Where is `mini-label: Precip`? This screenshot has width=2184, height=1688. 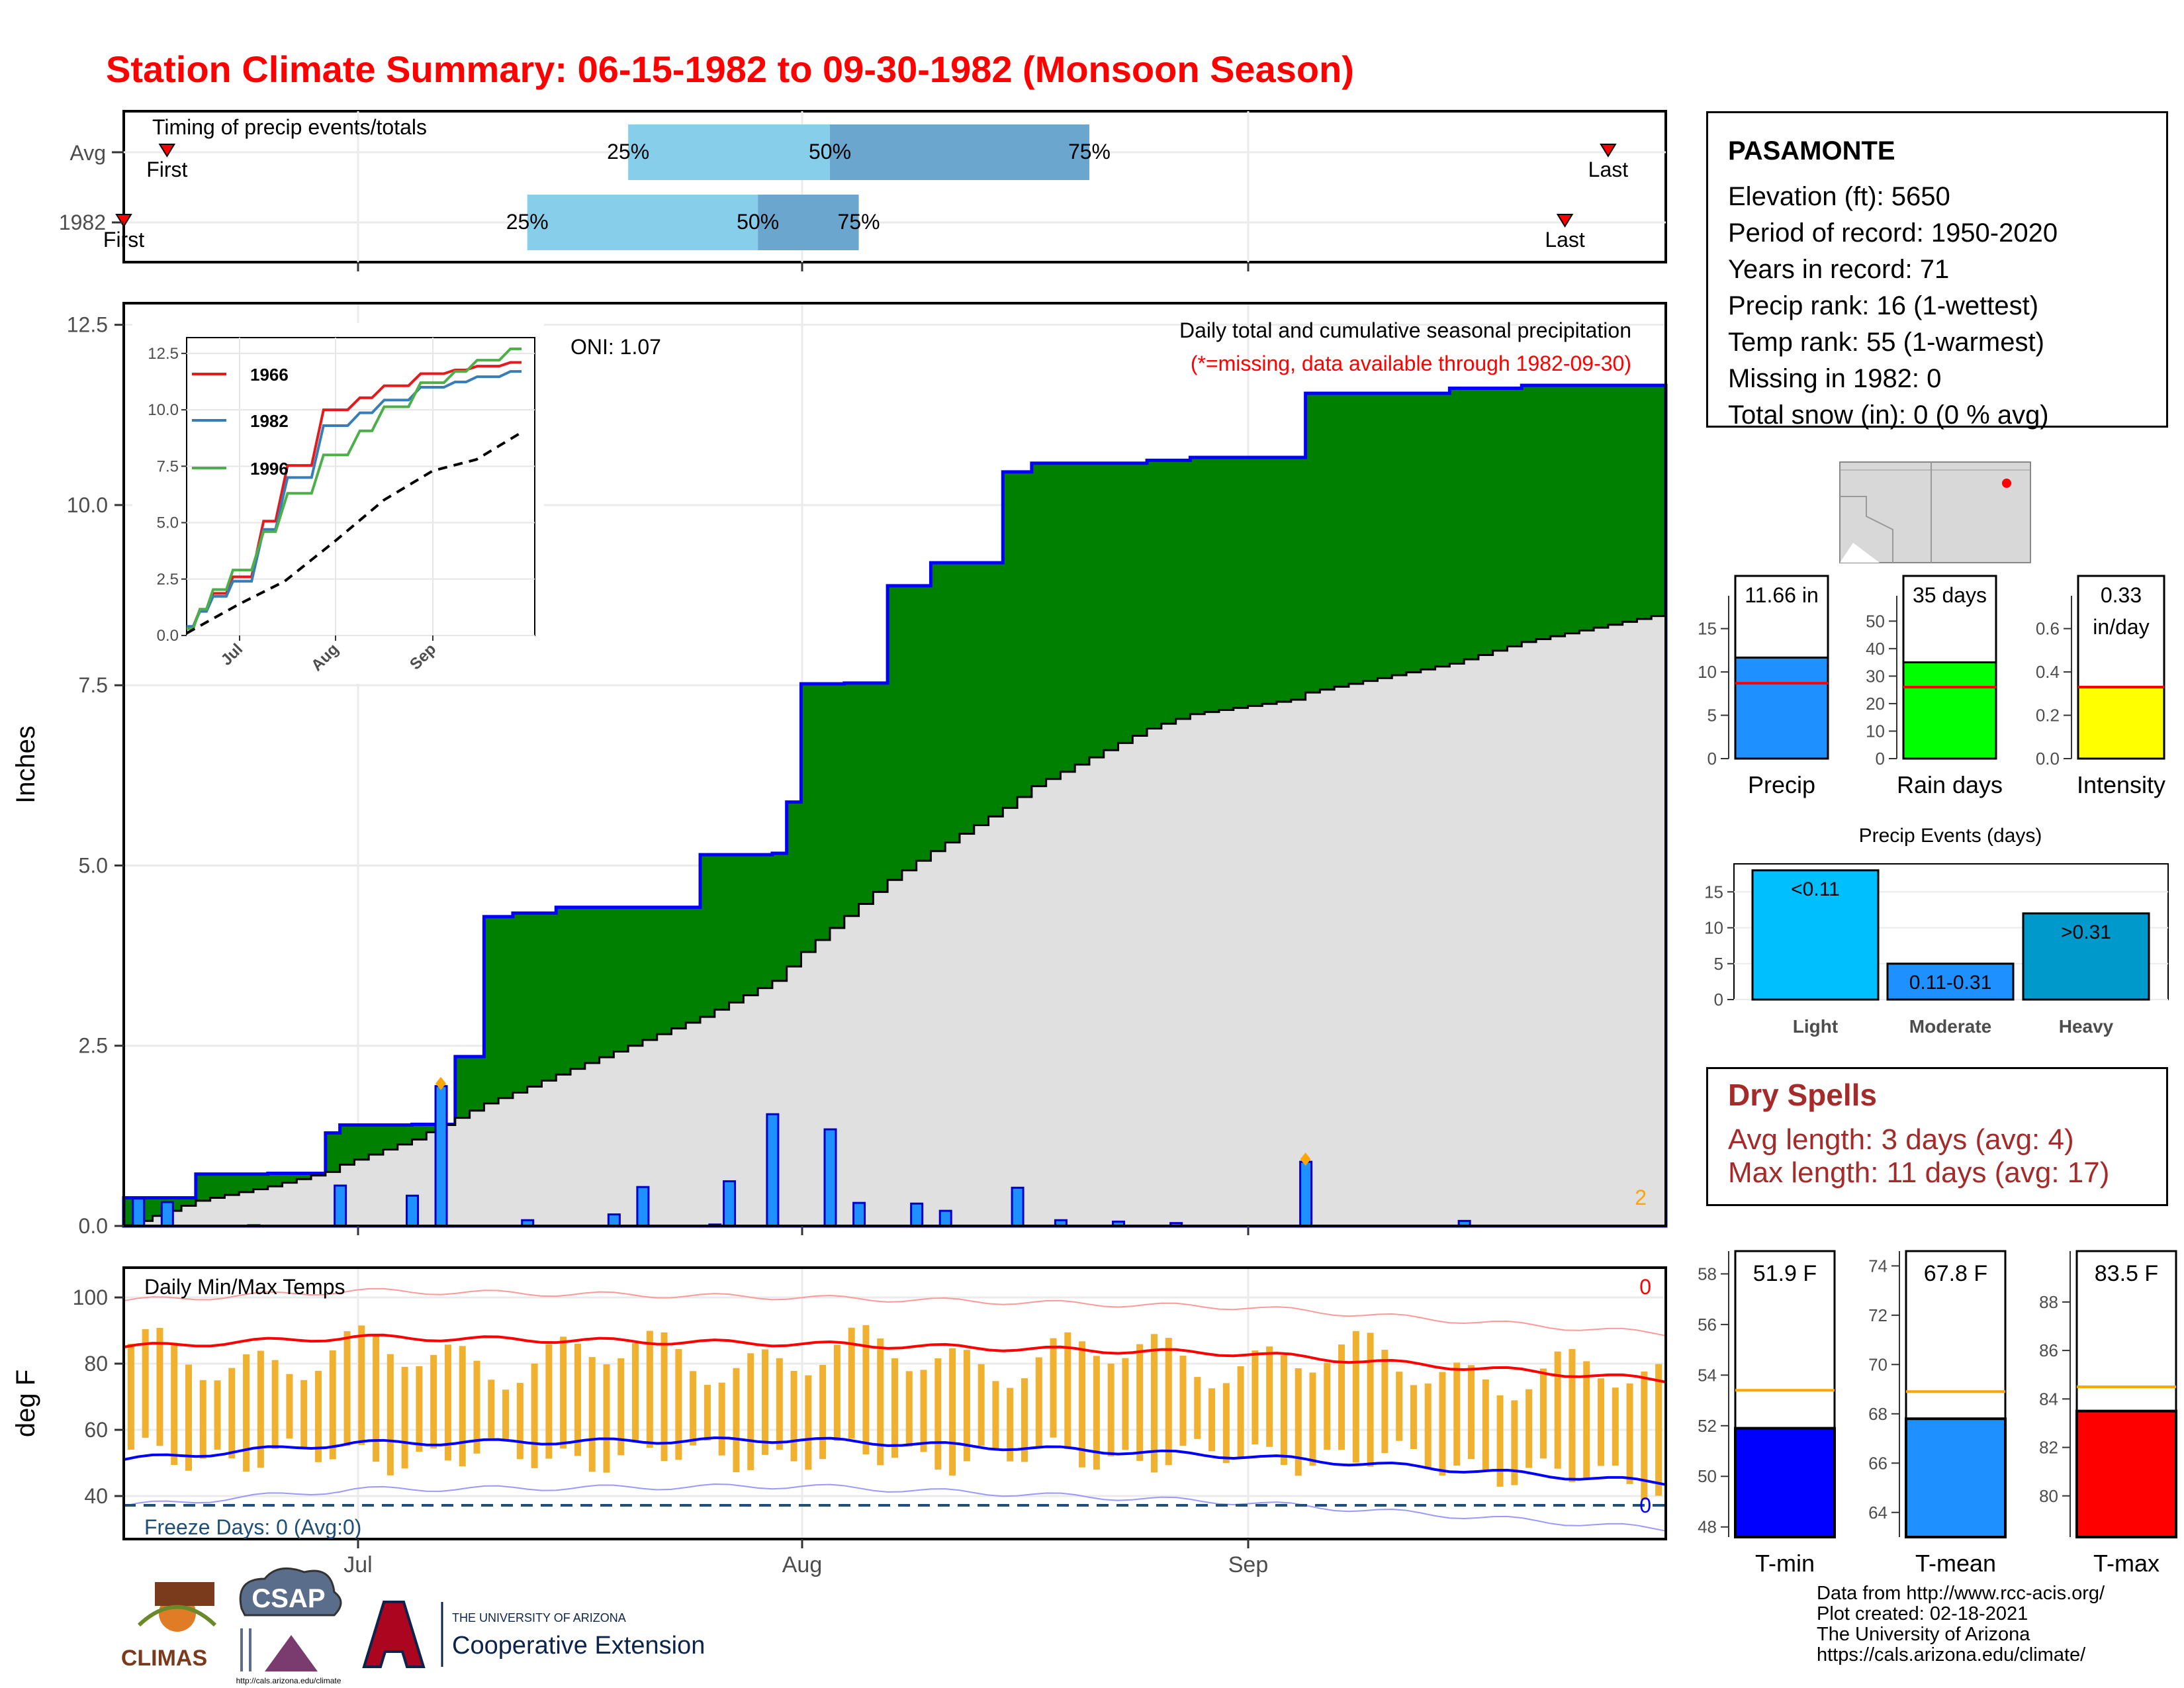
mini-label: Precip is located at coordinates (1781, 784).